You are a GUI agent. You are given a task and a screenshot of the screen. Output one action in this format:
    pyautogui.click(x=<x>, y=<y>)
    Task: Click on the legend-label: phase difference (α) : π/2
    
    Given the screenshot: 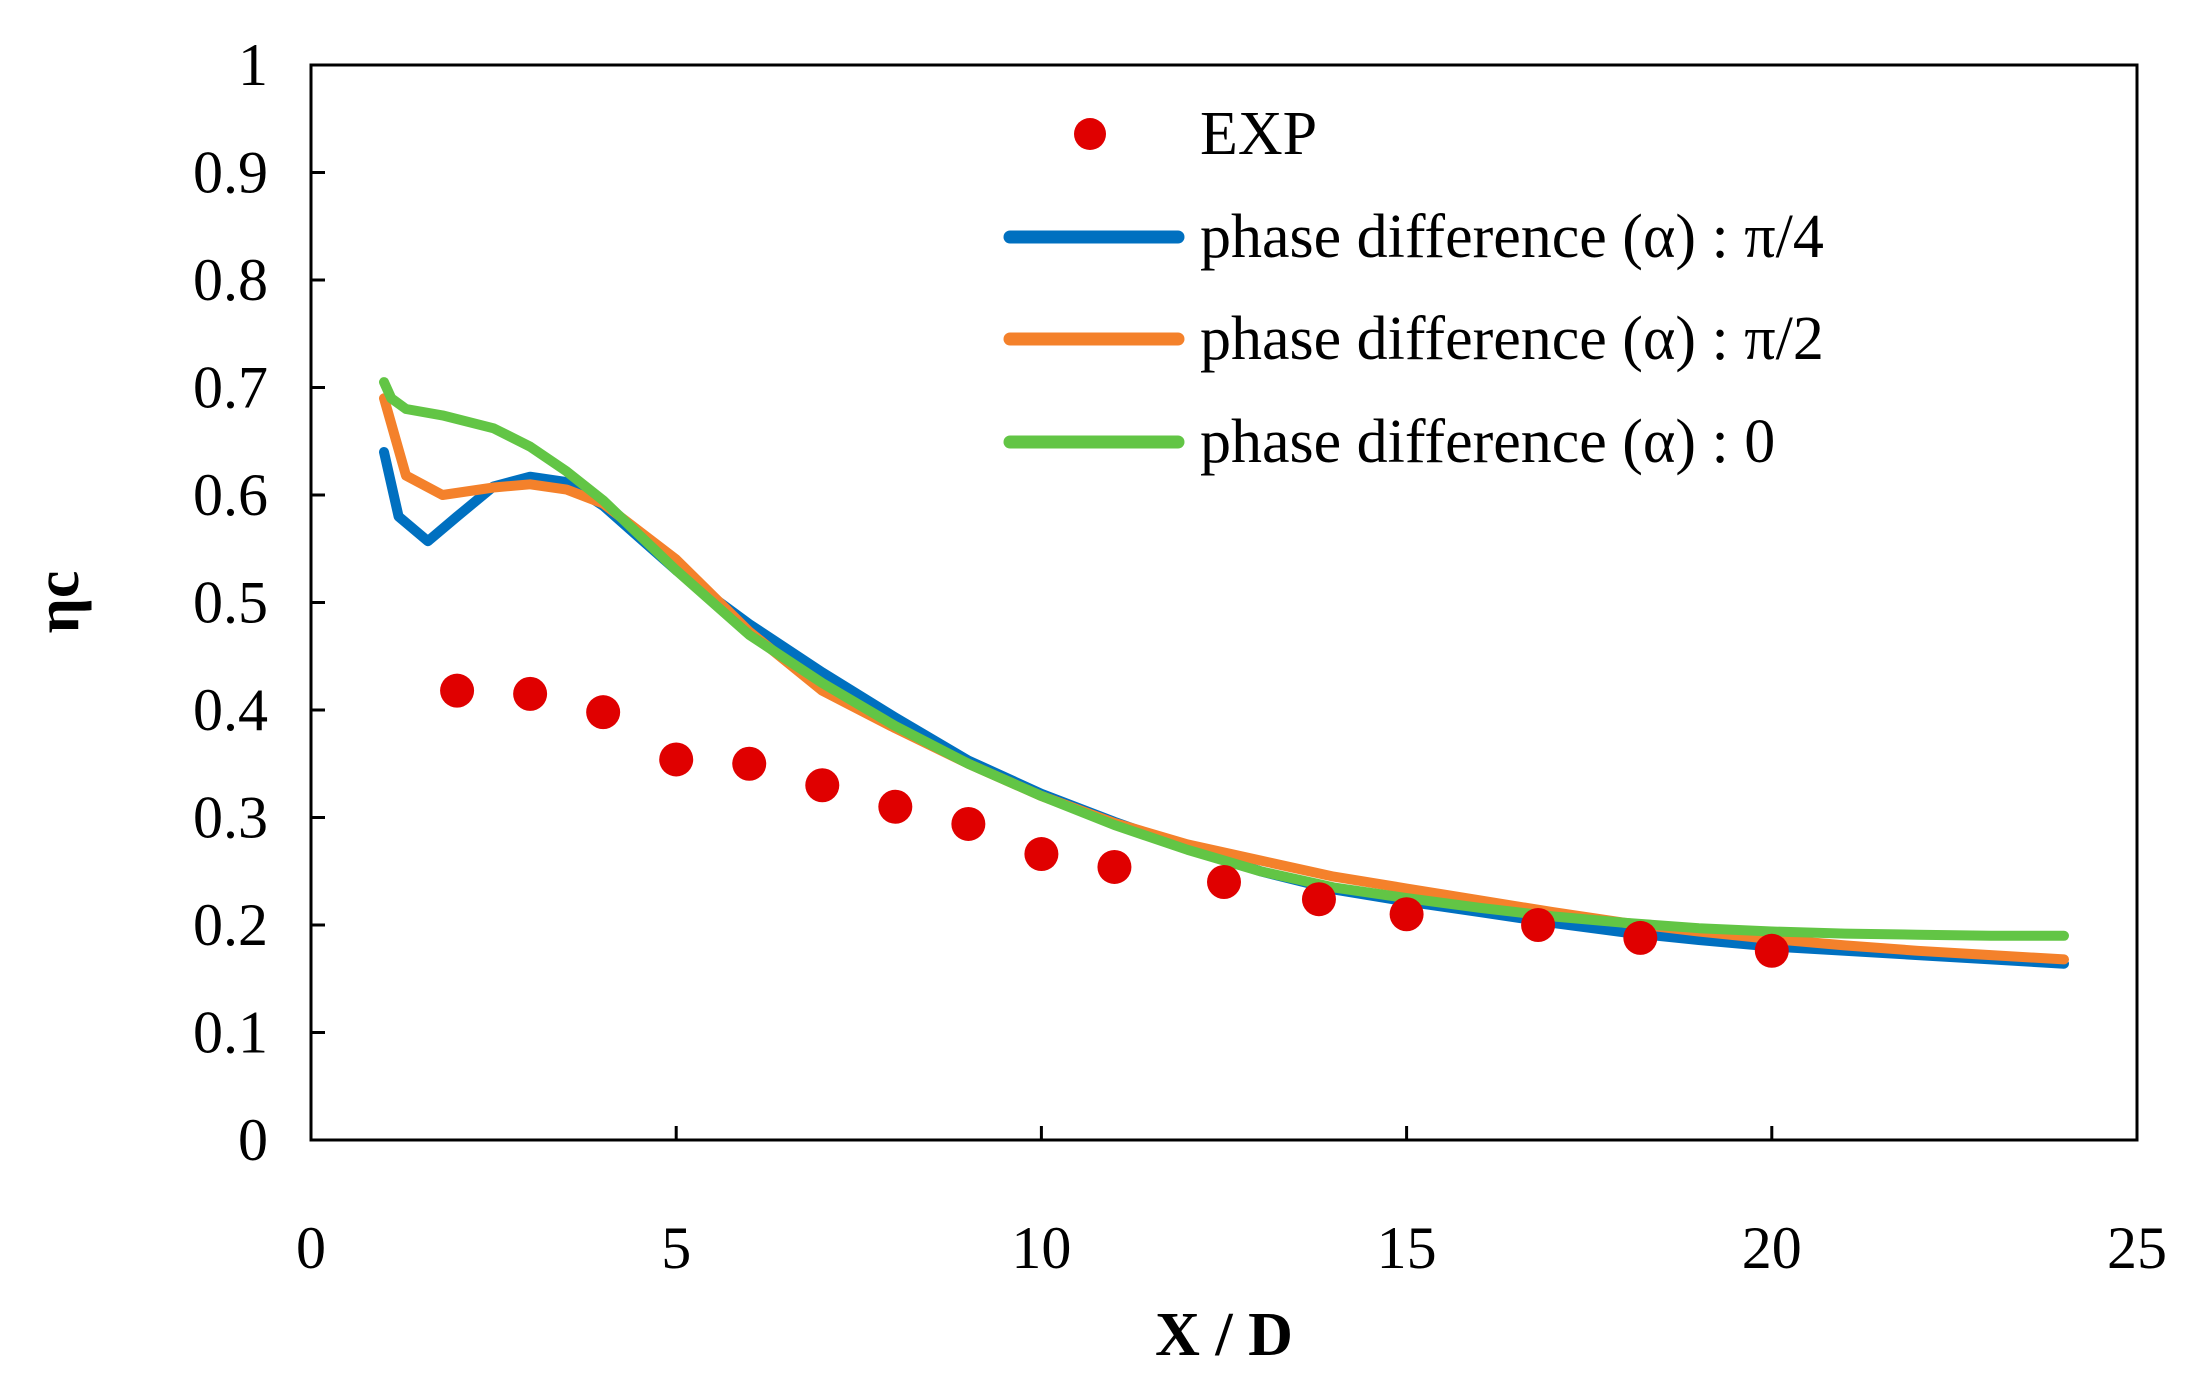 What is the action you would take?
    pyautogui.click(x=1512, y=339)
    